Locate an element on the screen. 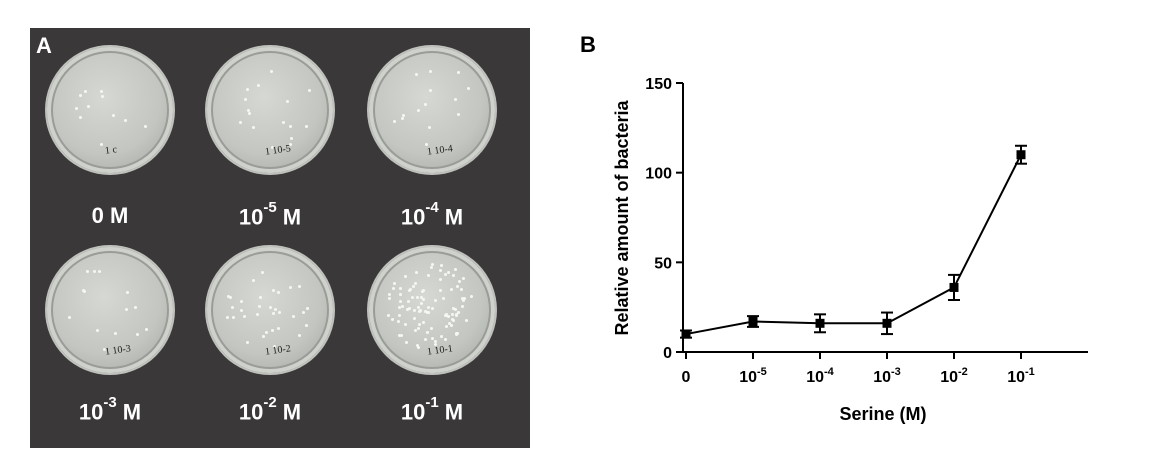  plate-concentration-label: 10-2 M is located at coordinates (270, 409).